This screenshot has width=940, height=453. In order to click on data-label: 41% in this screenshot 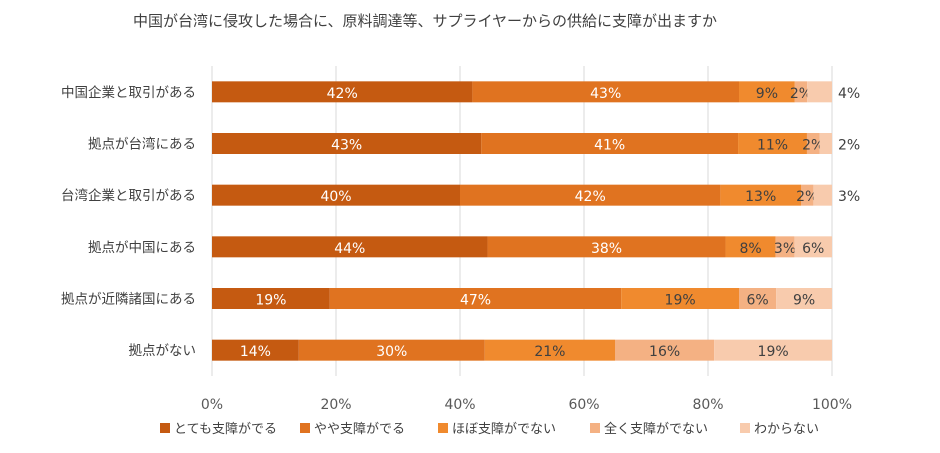, I will do `click(609, 146)`.